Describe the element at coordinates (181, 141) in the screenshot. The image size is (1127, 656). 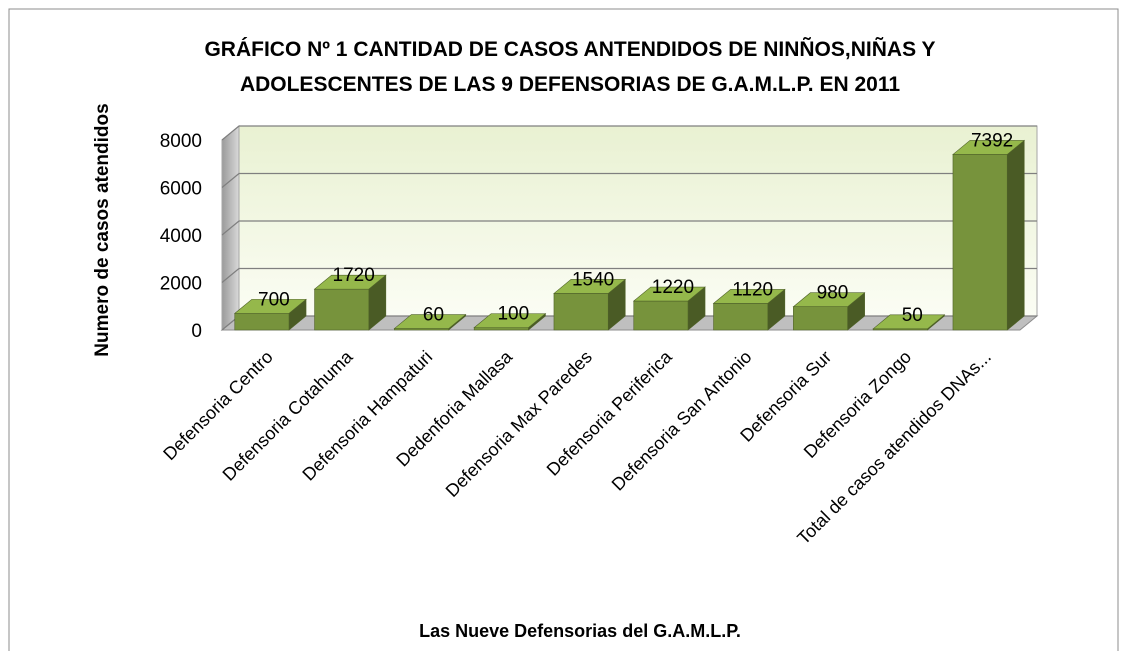
I see `y-tick-label: 8000` at that location.